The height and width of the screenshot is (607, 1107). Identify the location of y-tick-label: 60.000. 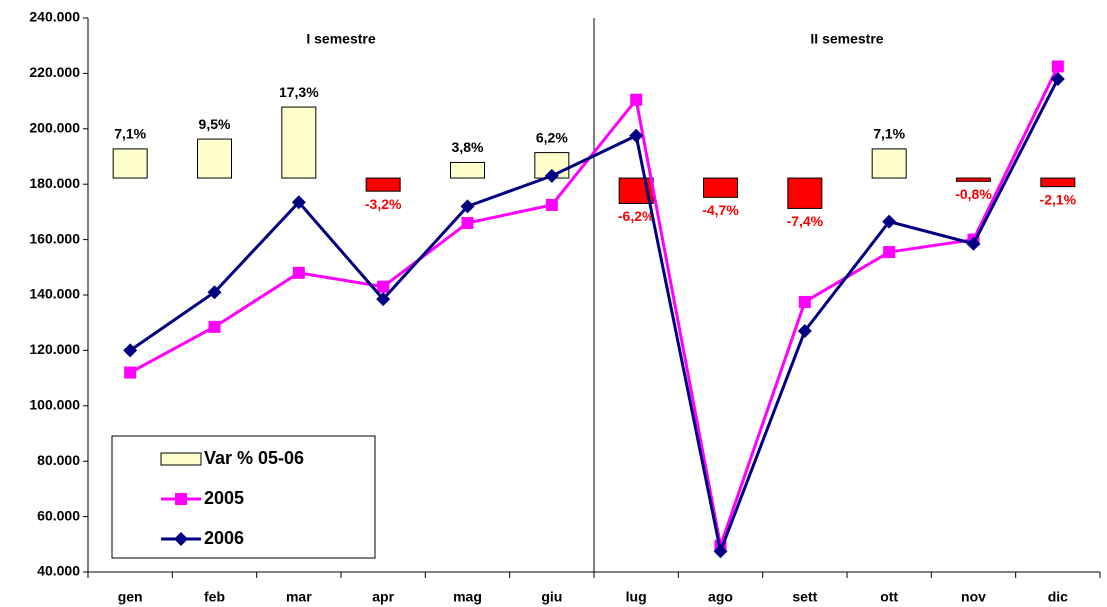
(58, 515).